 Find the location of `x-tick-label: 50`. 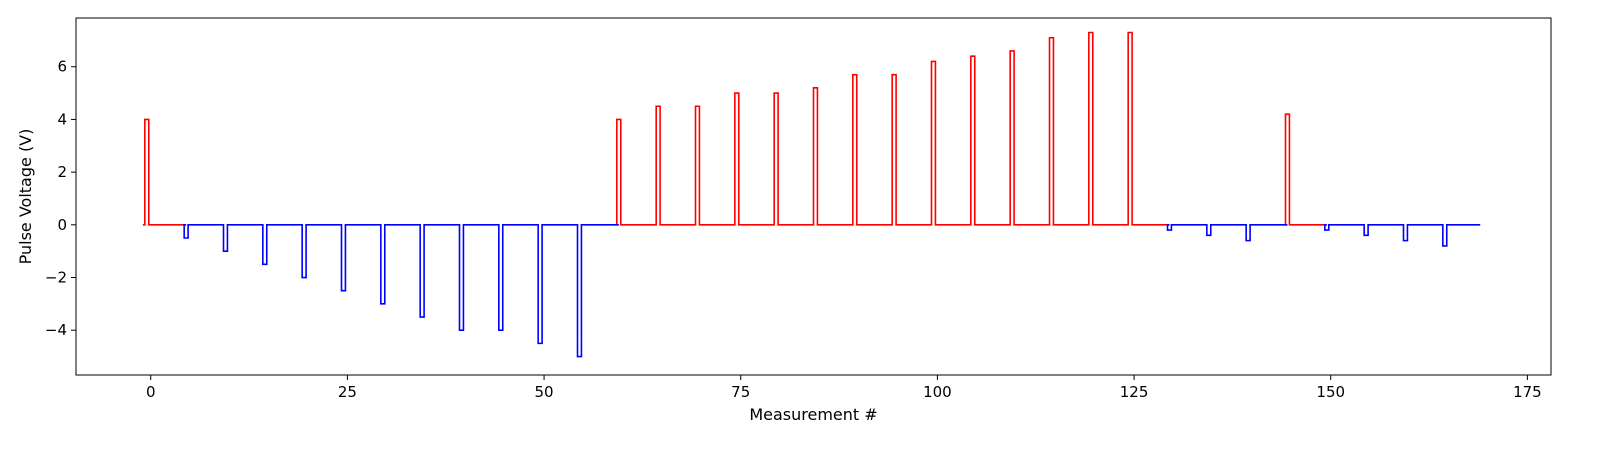

x-tick-label: 50 is located at coordinates (544, 392).